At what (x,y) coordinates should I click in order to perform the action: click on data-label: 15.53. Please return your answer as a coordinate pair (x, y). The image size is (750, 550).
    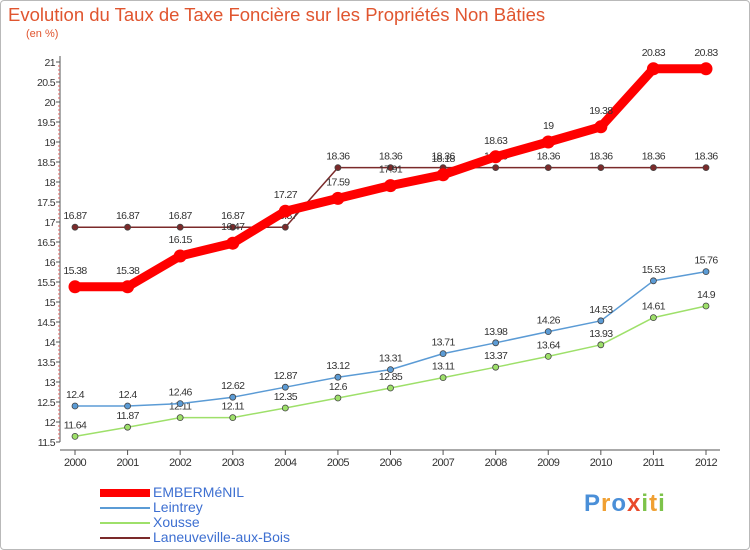
    Looking at the image, I should click on (654, 270).